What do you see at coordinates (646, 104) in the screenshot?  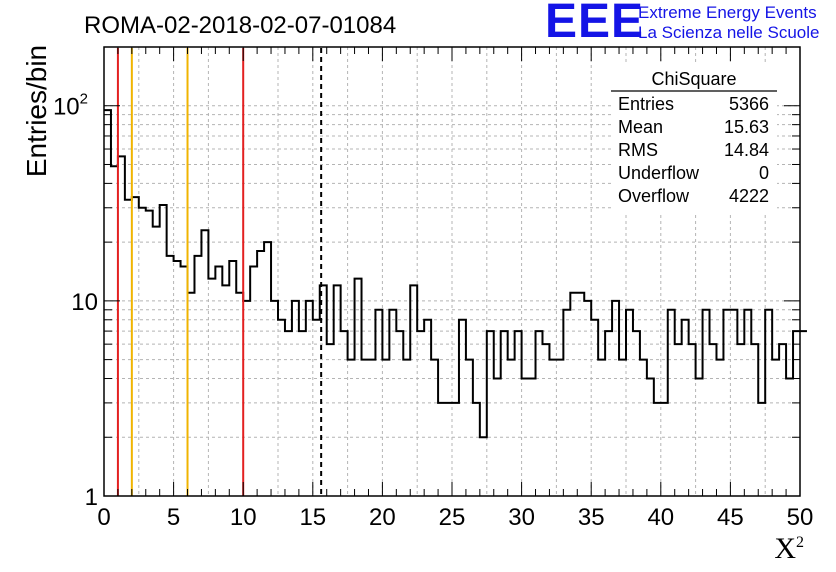 I see `stats-row-label: Entries` at bounding box center [646, 104].